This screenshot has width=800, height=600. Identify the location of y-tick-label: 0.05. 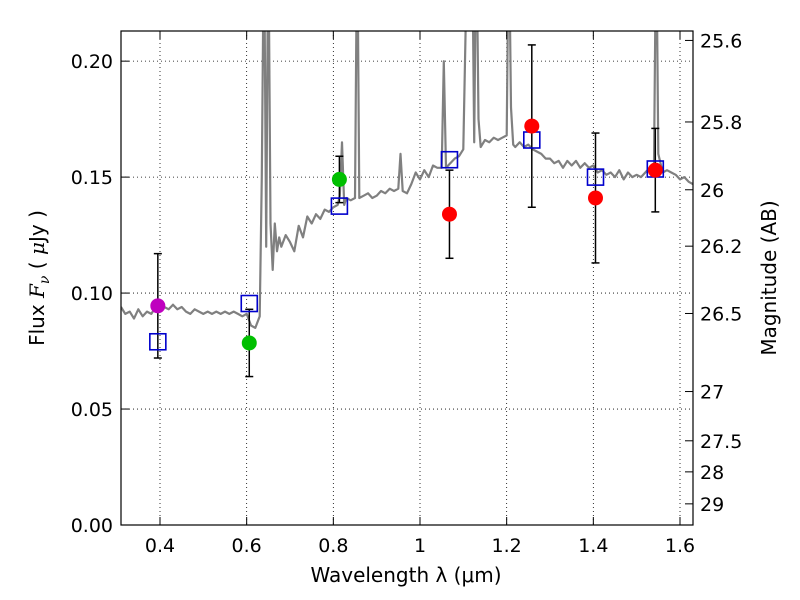
(92, 410).